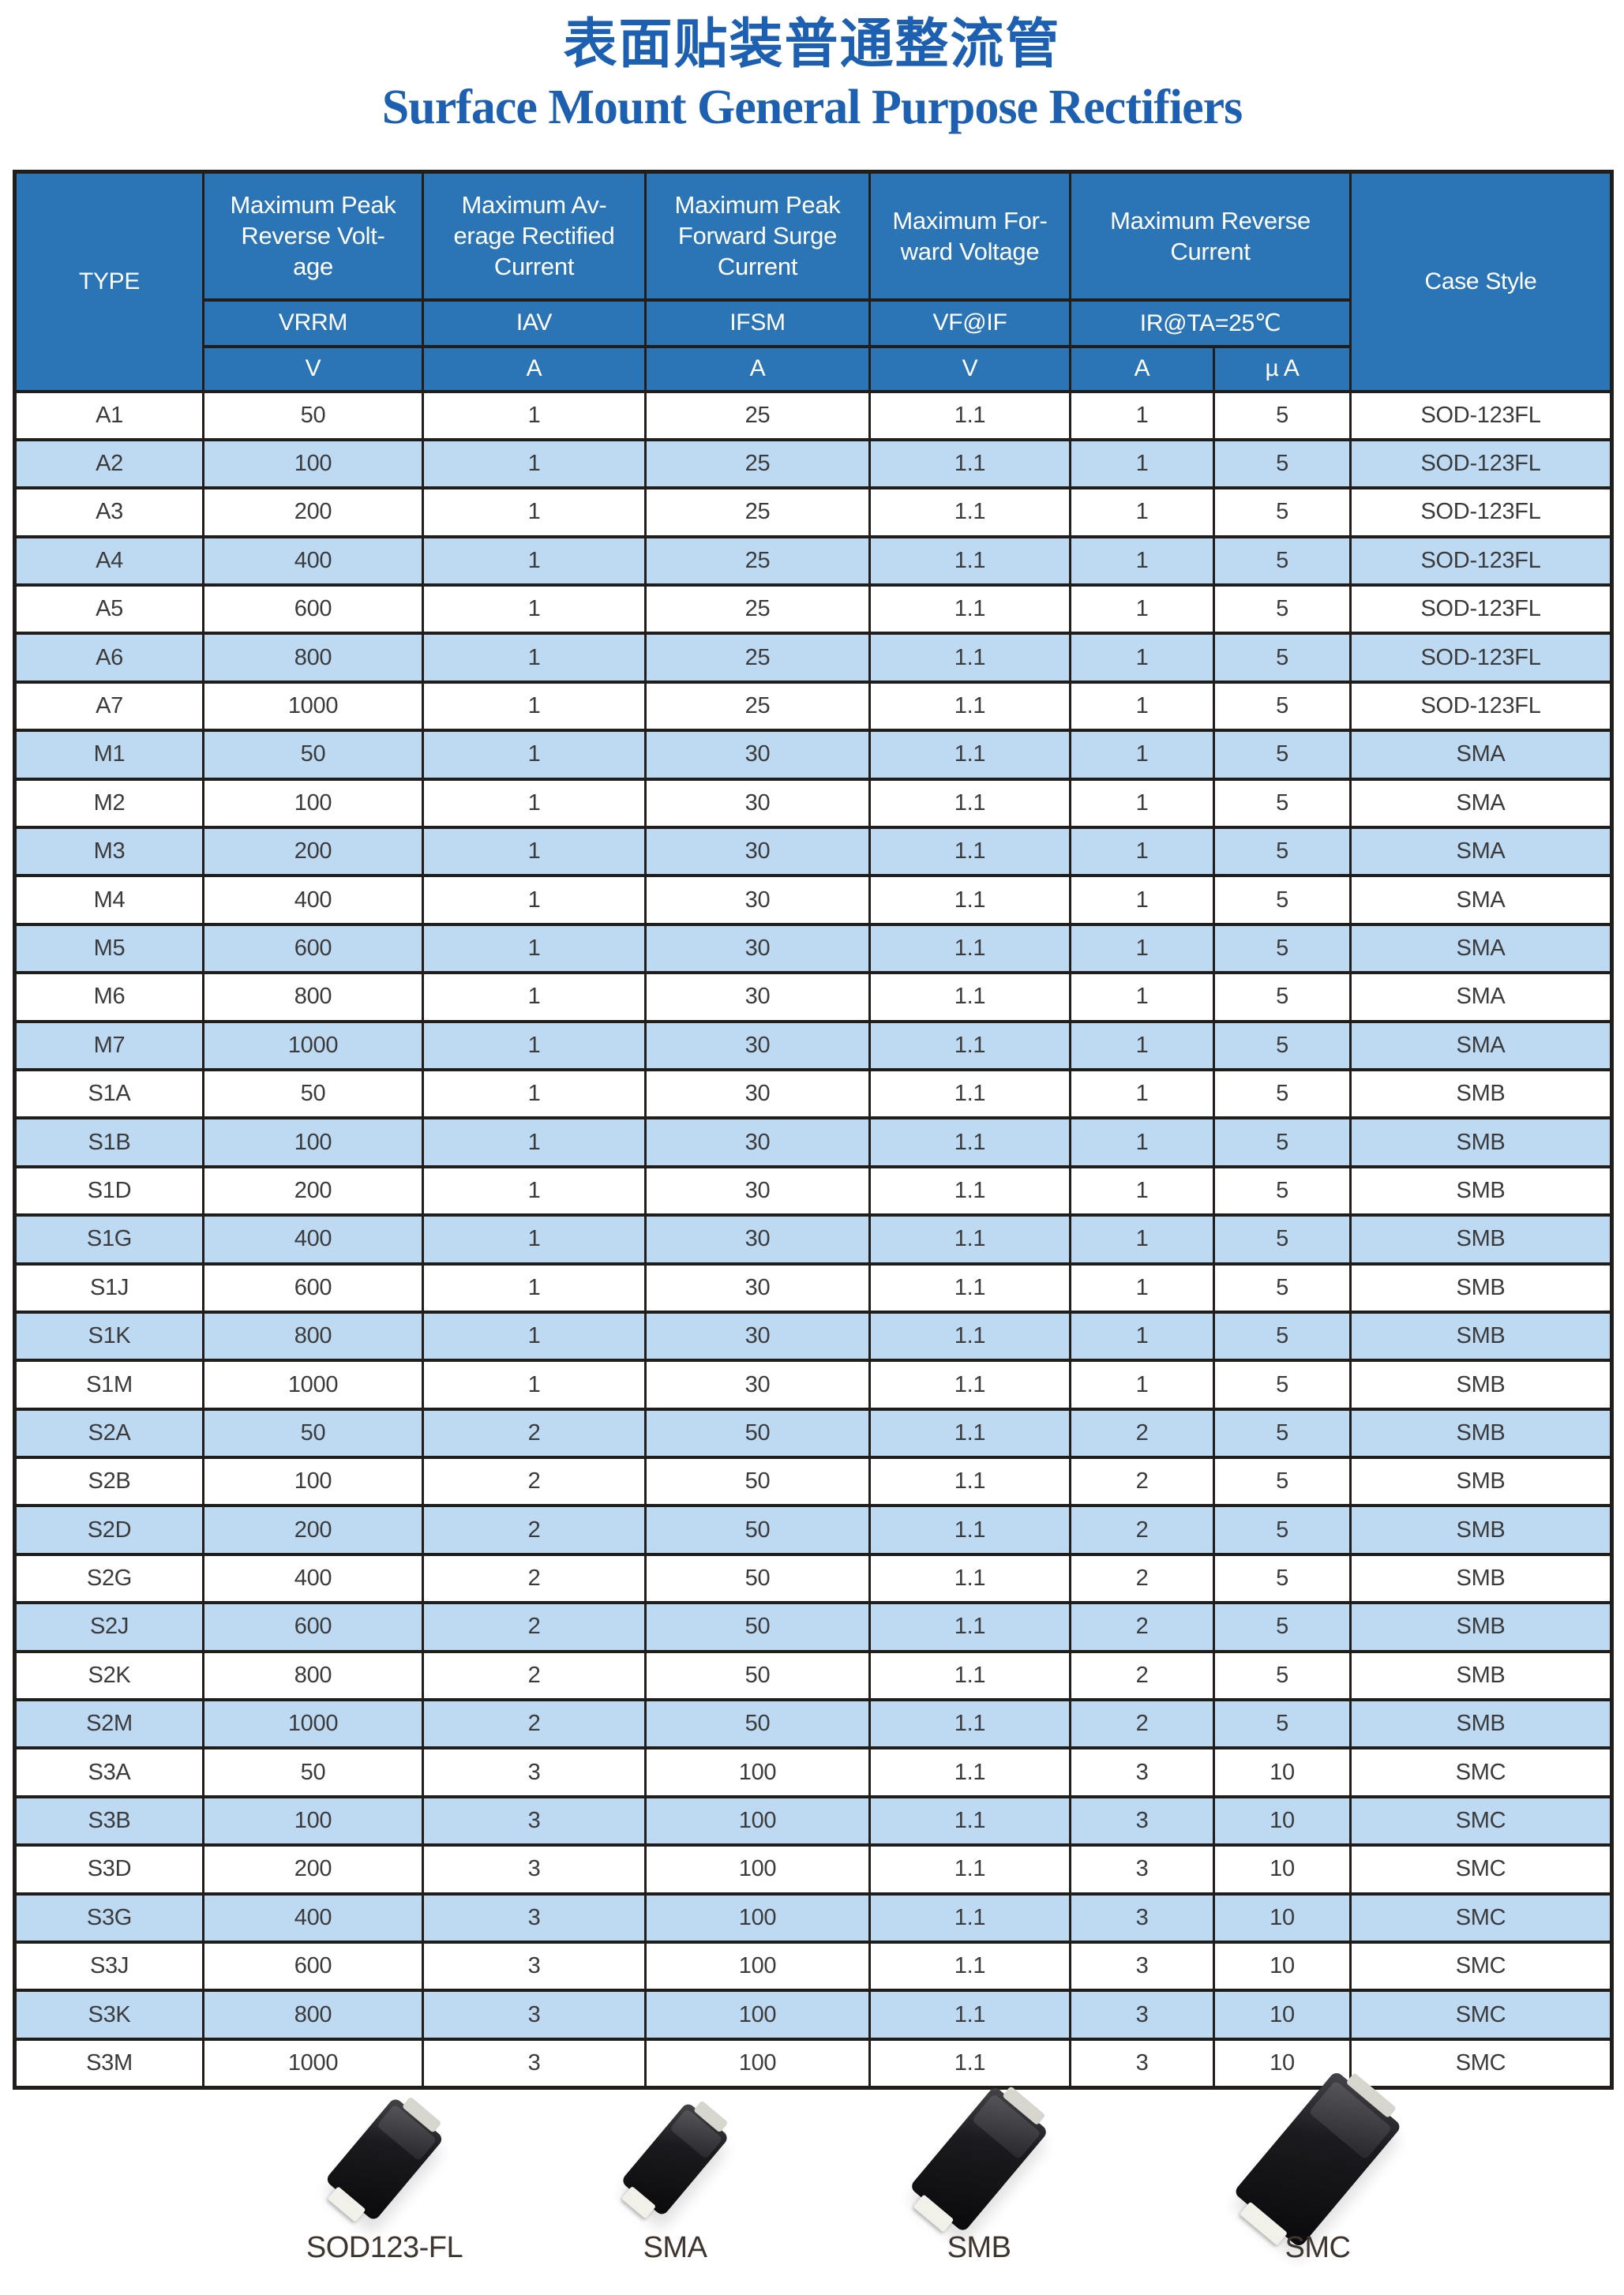 This screenshot has height=2295, width=1624. What do you see at coordinates (757, 368) in the screenshot?
I see `unit-ifsm-amps: A` at bounding box center [757, 368].